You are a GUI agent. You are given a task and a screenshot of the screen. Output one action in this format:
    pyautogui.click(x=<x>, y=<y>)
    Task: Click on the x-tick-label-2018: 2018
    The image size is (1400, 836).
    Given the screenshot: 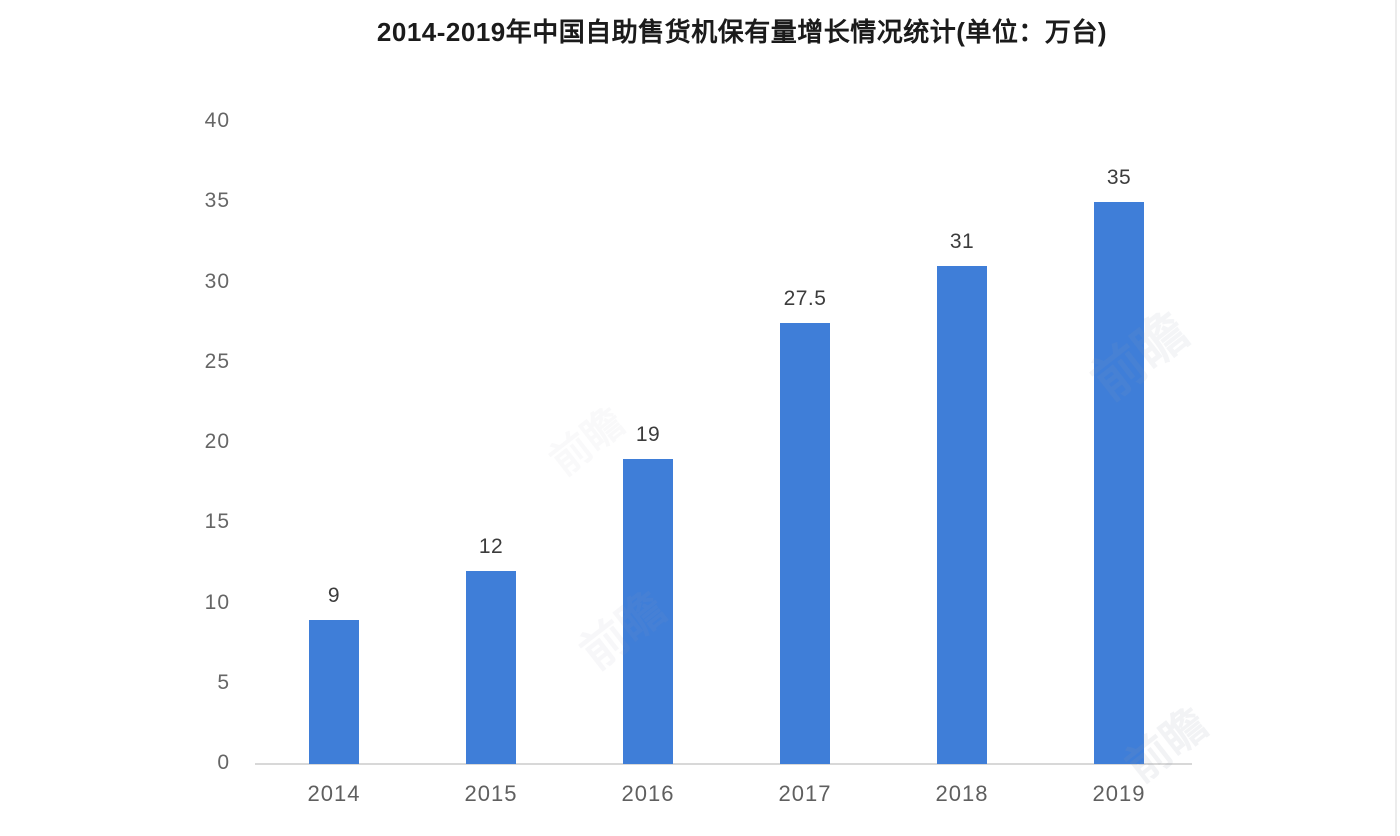 What is the action you would take?
    pyautogui.click(x=962, y=793)
    